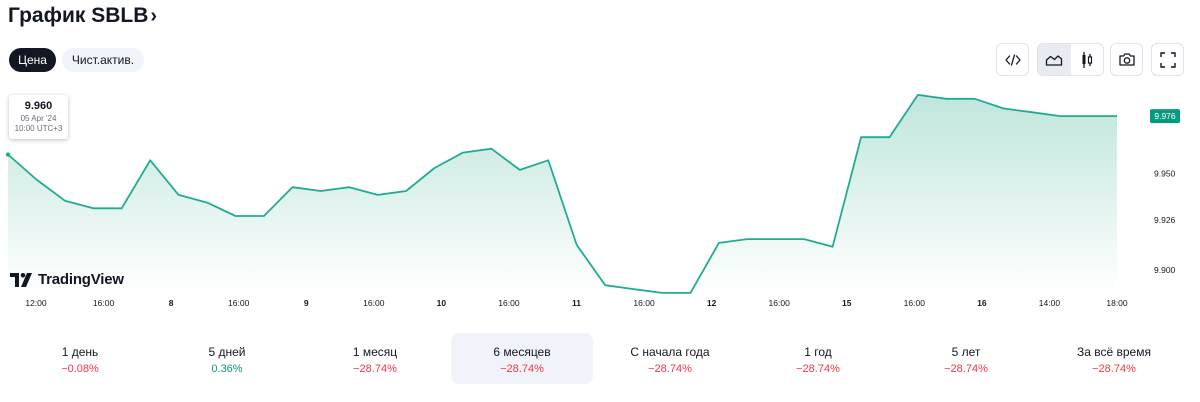  Describe the element at coordinates (847, 303) in the screenshot. I see `x-tick-label: 15` at that location.